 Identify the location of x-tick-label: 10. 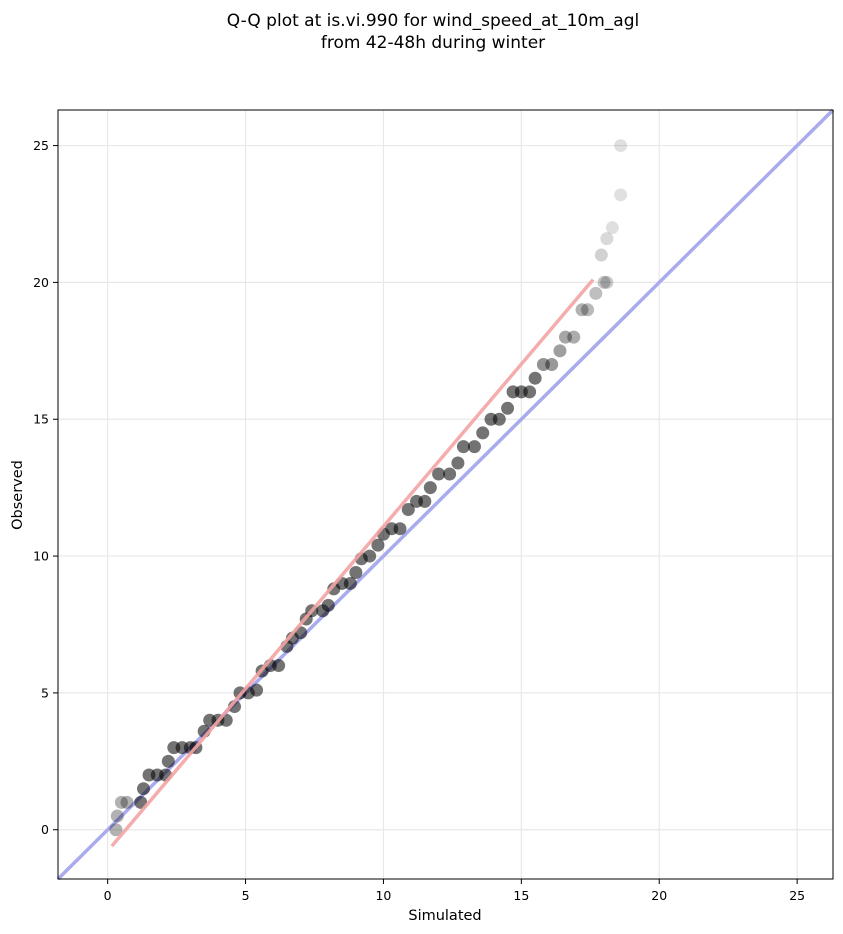
(383, 895).